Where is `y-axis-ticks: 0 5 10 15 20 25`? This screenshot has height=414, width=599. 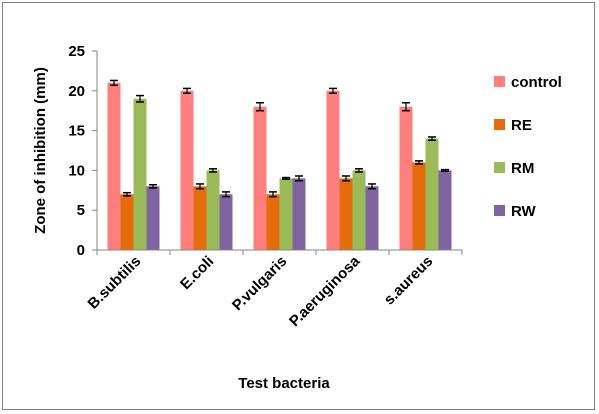 y-axis-ticks: 0 5 10 15 20 25 is located at coordinates (82, 151).